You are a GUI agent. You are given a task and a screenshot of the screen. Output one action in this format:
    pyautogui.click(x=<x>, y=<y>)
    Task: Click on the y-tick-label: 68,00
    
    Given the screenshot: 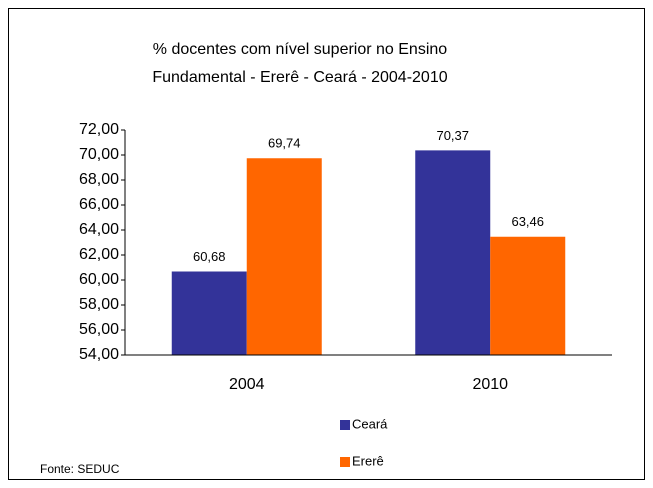 What is the action you would take?
    pyautogui.click(x=99, y=179)
    